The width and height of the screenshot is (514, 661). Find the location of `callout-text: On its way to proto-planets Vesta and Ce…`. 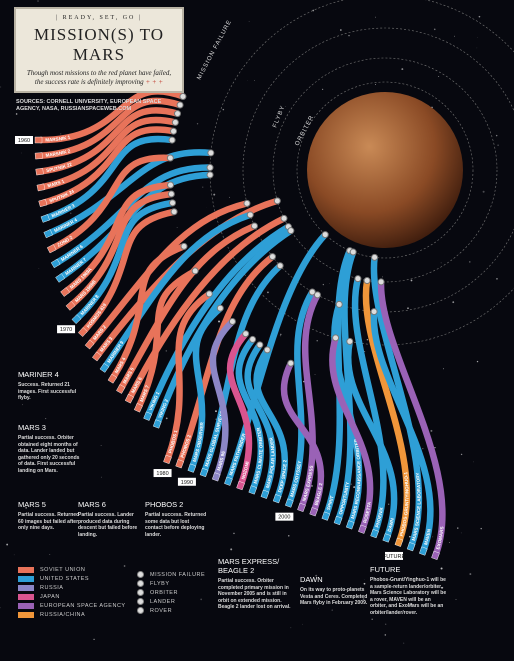

callout-text: On its way to proto-planets Vesta and Ce… is located at coordinates (334, 596).